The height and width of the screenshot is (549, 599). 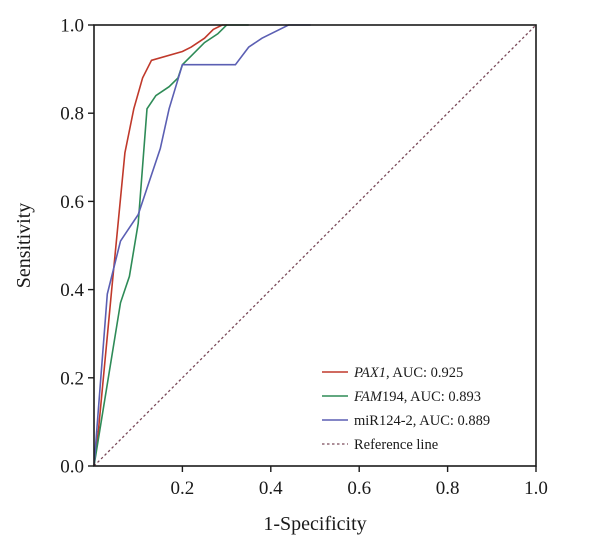 I want to click on y-tick-label: 0.0, so click(x=72, y=467).